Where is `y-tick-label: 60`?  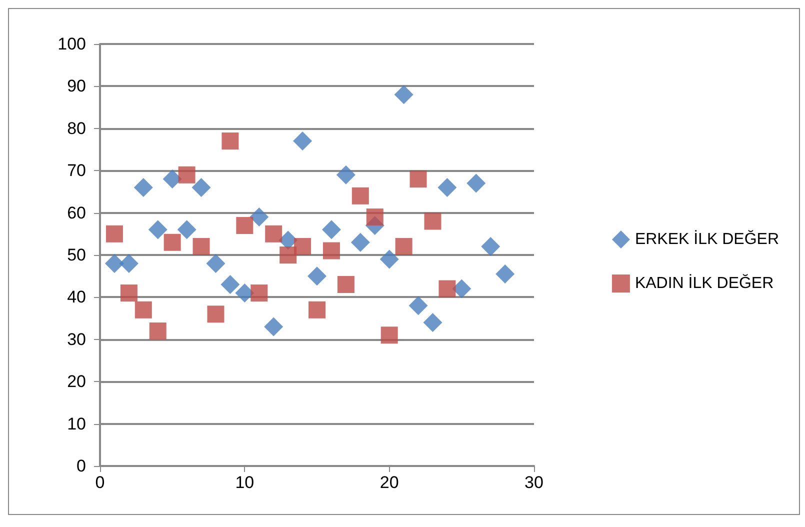 y-tick-label: 60 is located at coordinates (76, 212).